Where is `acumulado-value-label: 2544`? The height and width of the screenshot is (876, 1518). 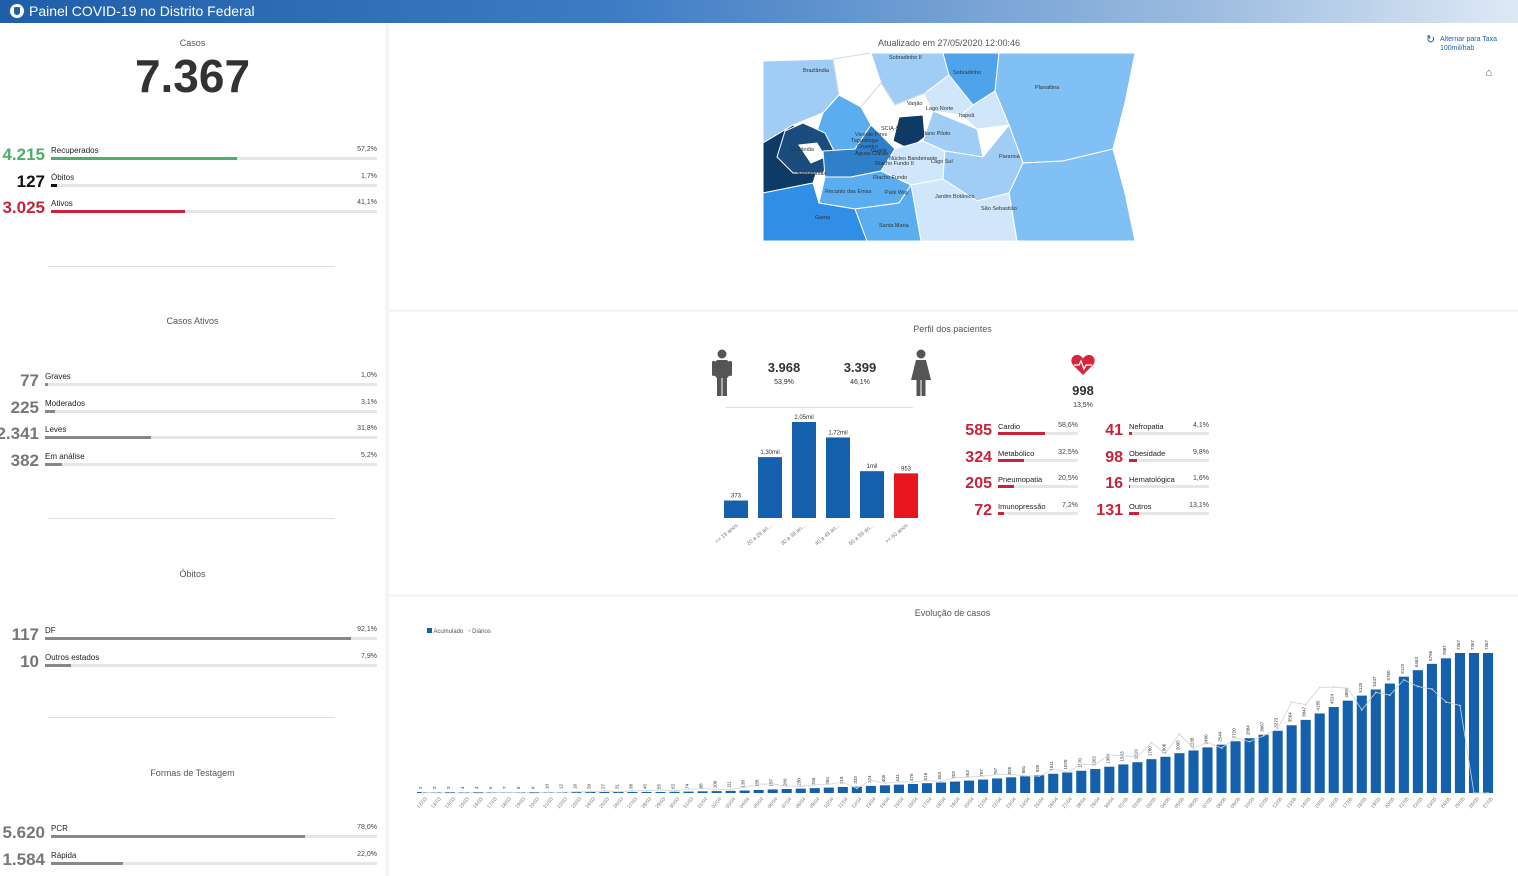
acumulado-value-label: 2544 is located at coordinates (1220, 736).